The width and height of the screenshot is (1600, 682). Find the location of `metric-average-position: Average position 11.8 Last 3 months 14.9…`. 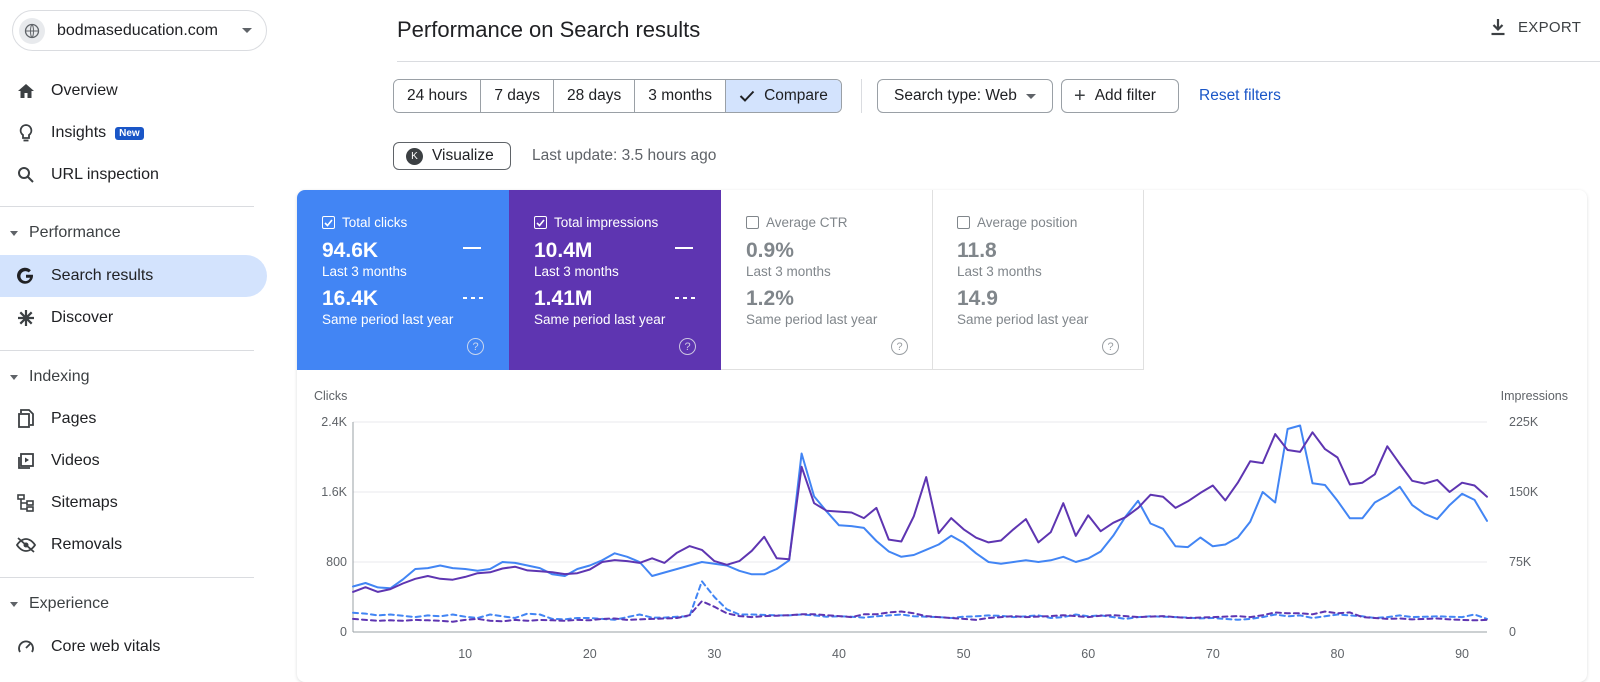

metric-average-position: Average position 11.8 Last 3 months 14.9… is located at coordinates (1038, 280).